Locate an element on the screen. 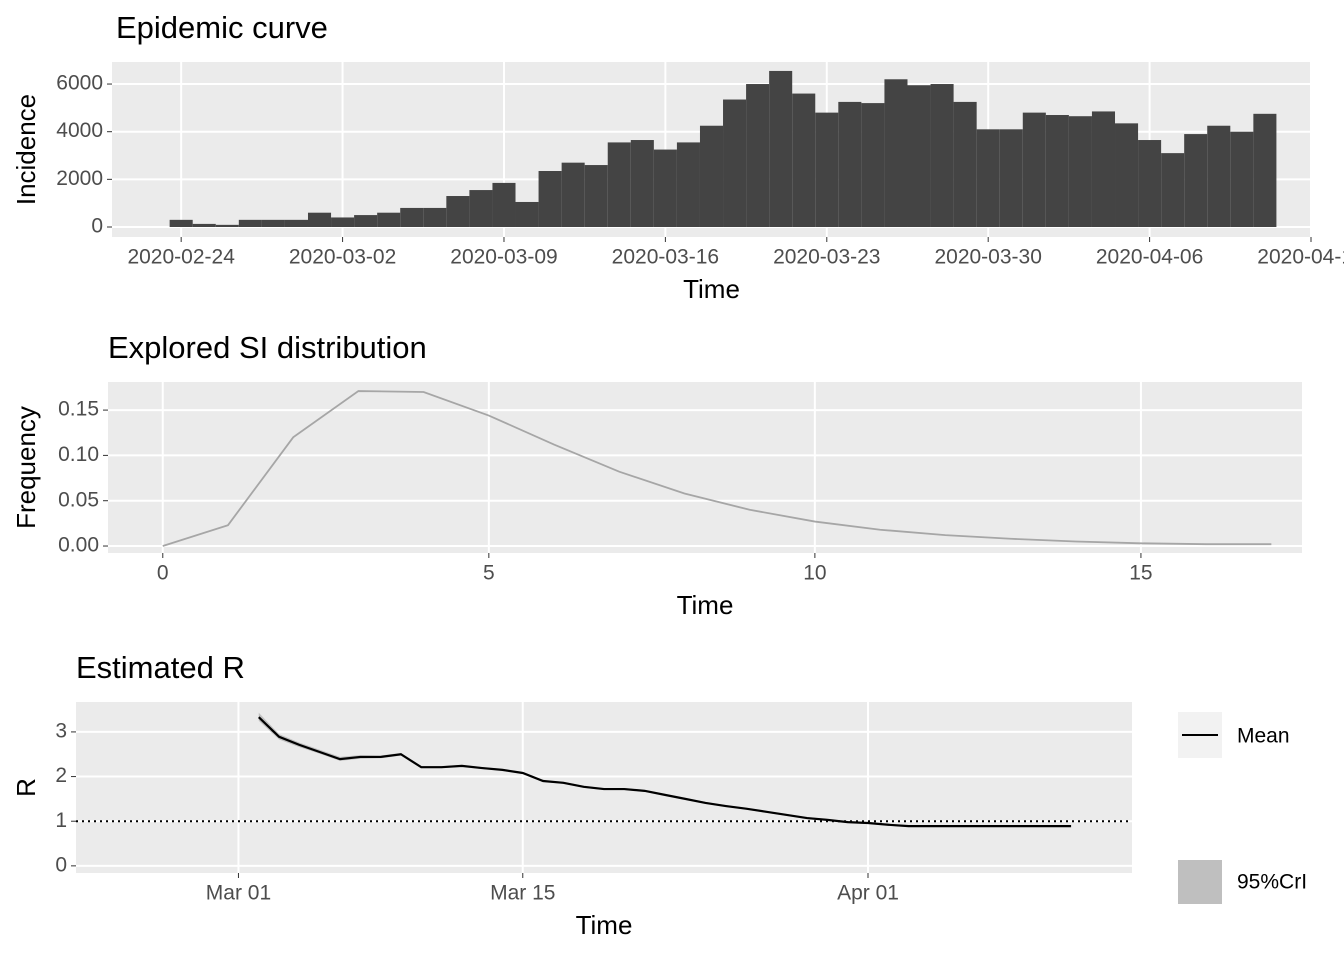 The width and height of the screenshot is (1344, 960). y-tick-label: 3 is located at coordinates (61, 730).